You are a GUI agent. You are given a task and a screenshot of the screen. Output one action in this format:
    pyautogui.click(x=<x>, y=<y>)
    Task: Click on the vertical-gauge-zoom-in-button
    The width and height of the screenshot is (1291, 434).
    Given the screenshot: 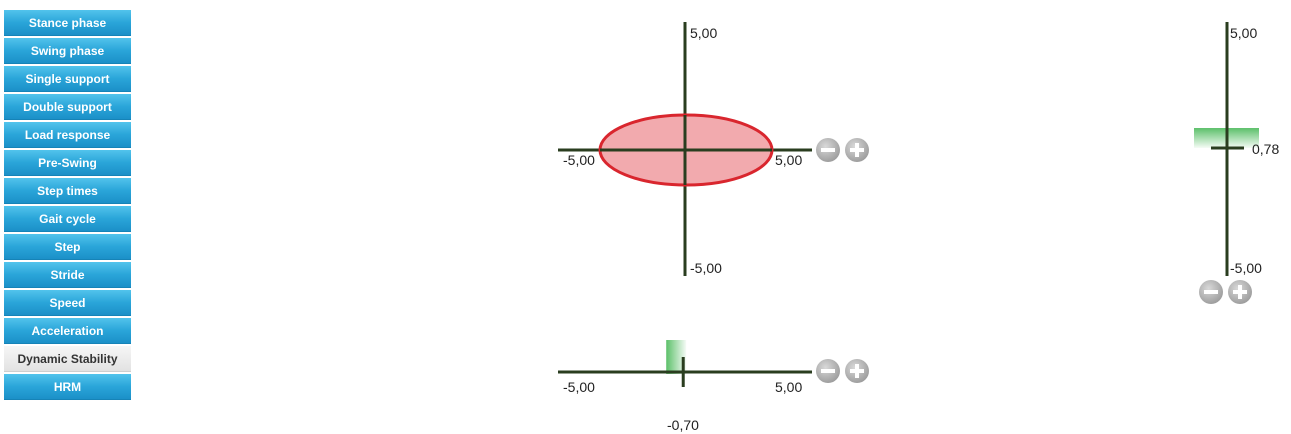 What is the action you would take?
    pyautogui.click(x=1240, y=292)
    